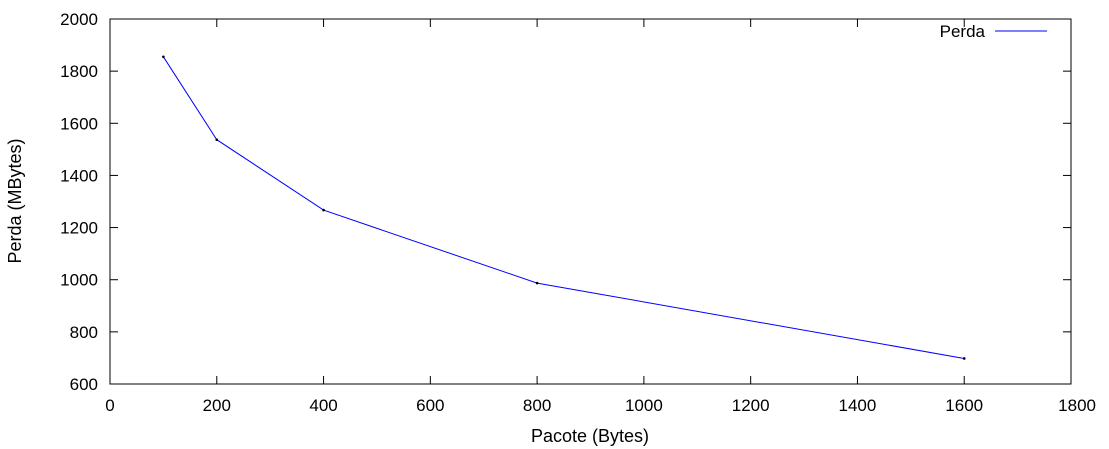 The height and width of the screenshot is (449, 1109). Describe the element at coordinates (79, 228) in the screenshot. I see `y-tick-label: 1200` at that location.